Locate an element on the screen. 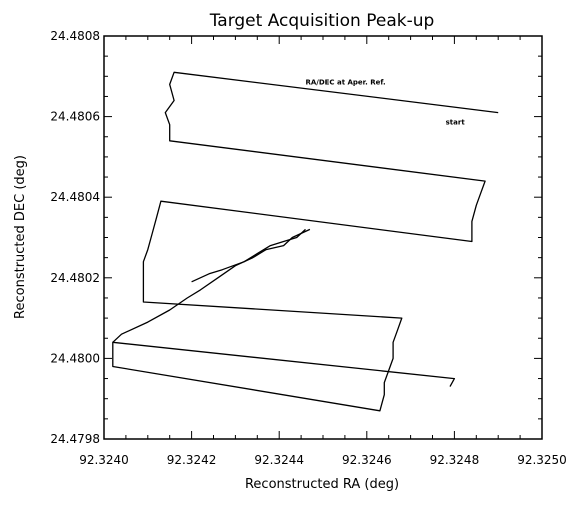 Image resolution: width=577 pixels, height=507 pixels. x-tick-label: 92.3242 is located at coordinates (192, 460).